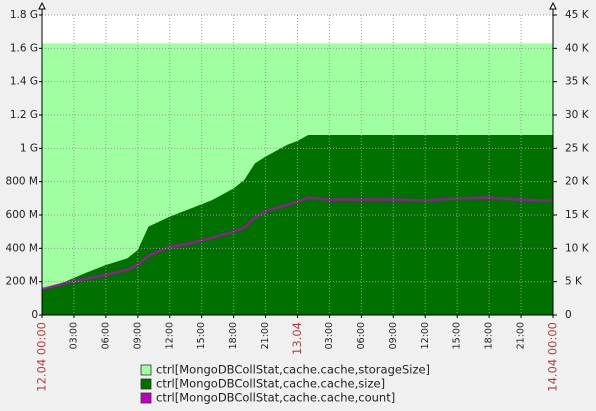 Image resolution: width=596 pixels, height=411 pixels. What do you see at coordinates (42, 357) in the screenshot?
I see `x-tick-label: 12.04 00:00` at bounding box center [42, 357].